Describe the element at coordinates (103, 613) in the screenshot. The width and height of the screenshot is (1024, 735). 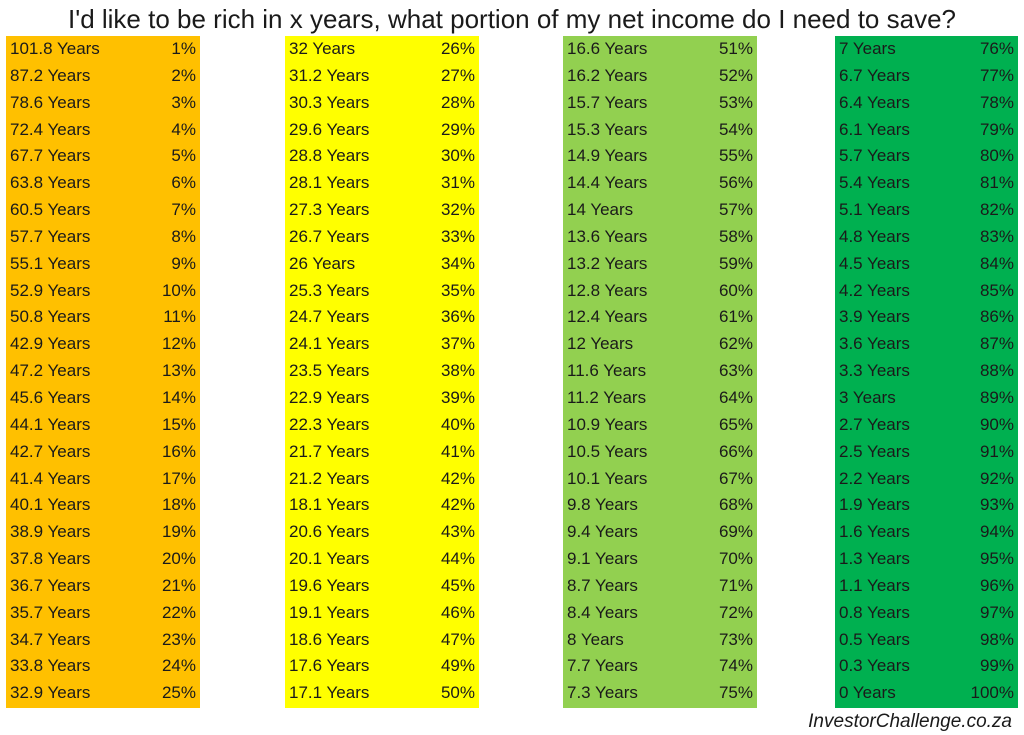
I see `table-row: 35.7 Years 22%` at that location.